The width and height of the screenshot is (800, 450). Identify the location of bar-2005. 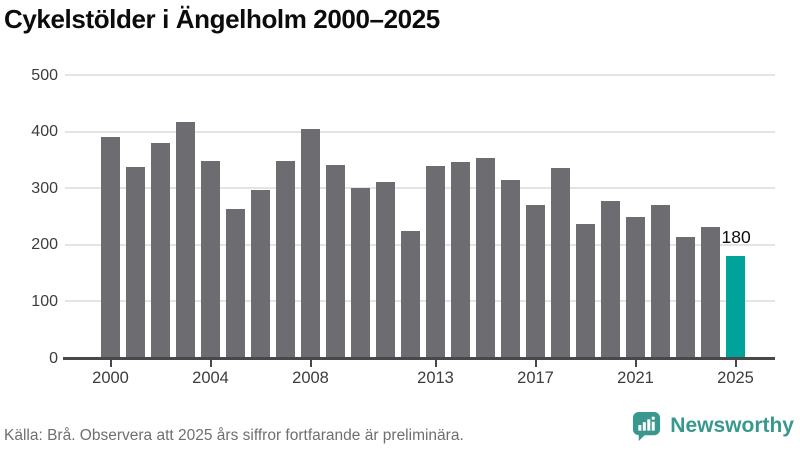
(235, 282).